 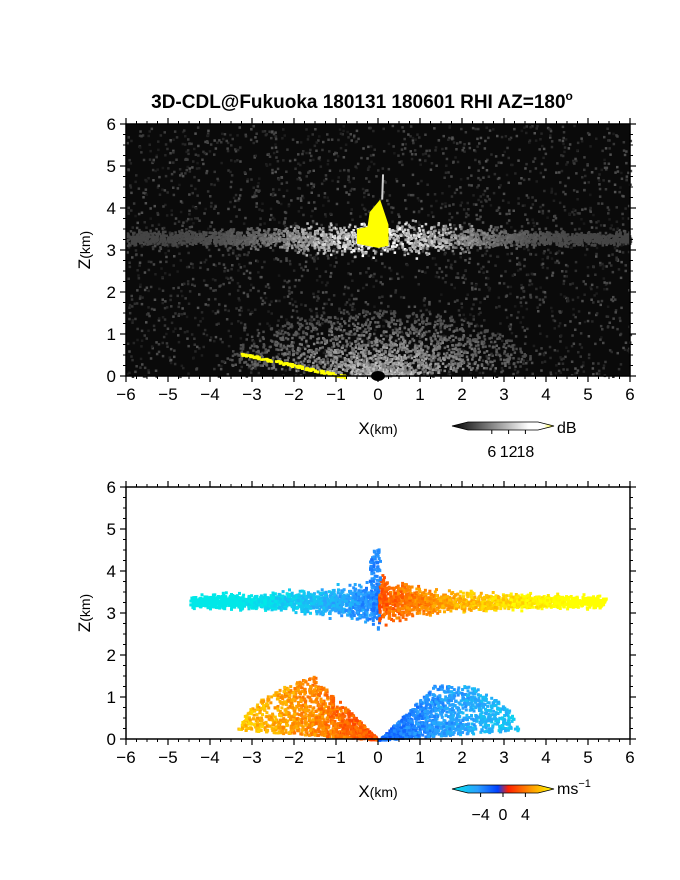 I want to click on db-colorbar-bar, so click(x=503, y=426).